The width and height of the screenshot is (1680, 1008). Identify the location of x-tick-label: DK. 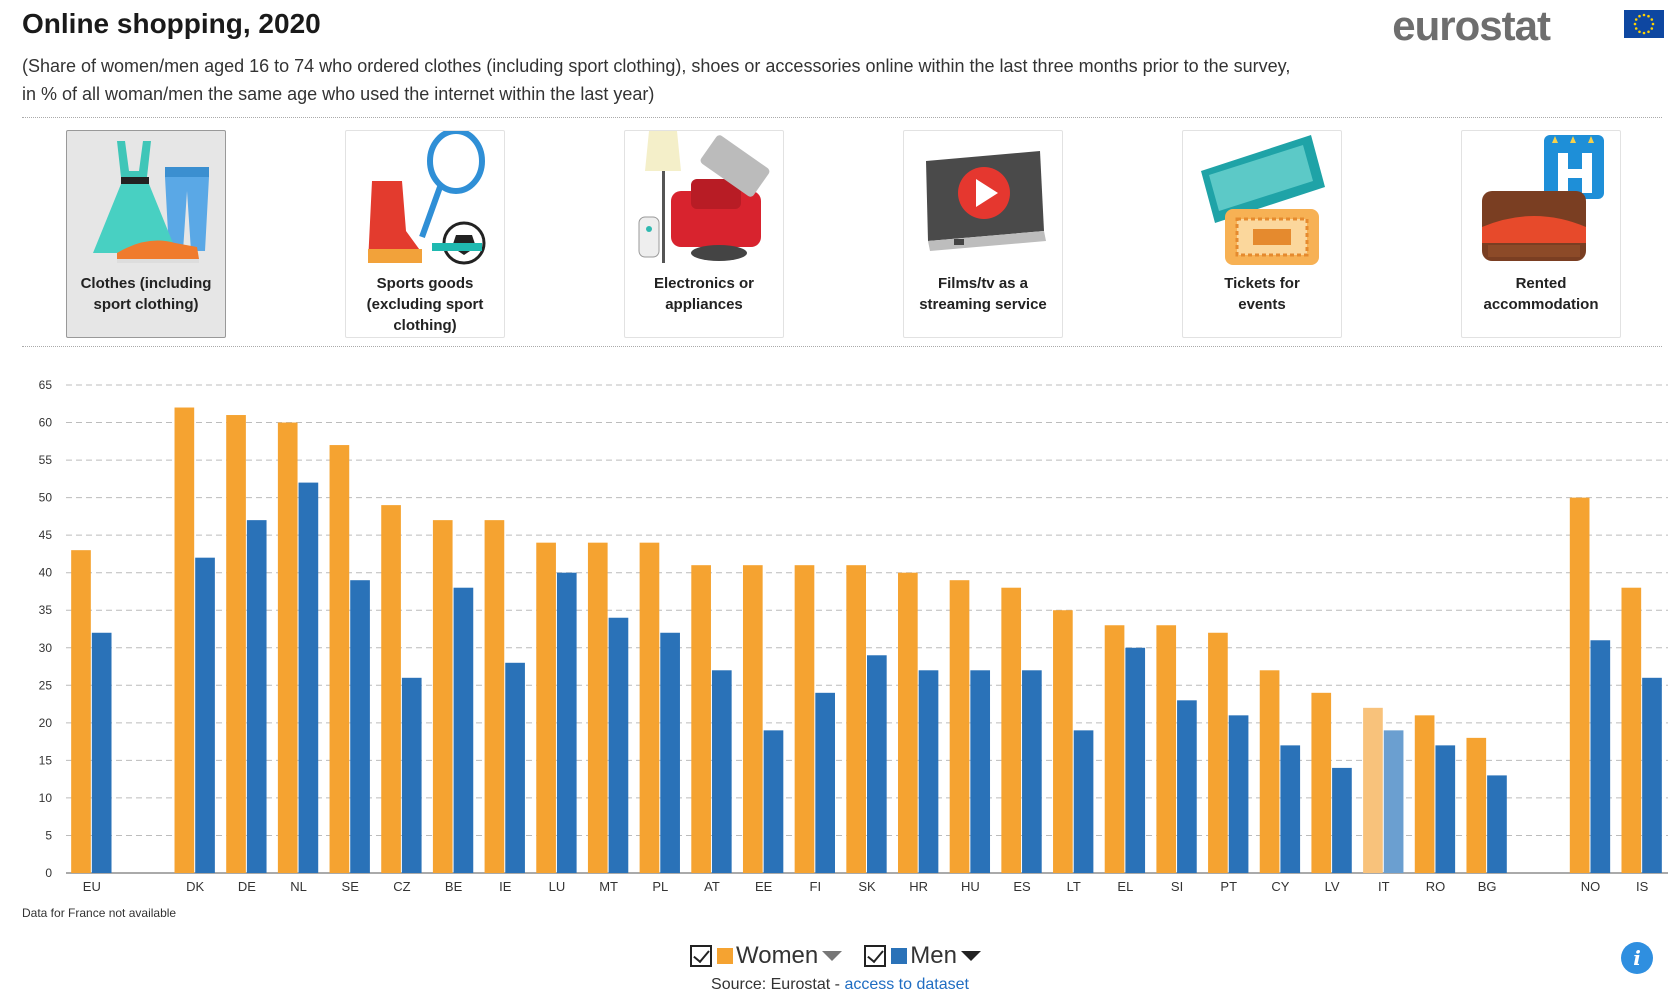
(195, 886).